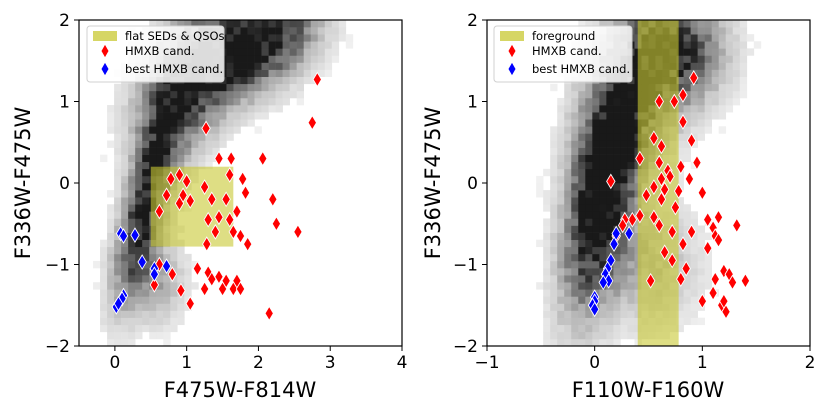 This screenshot has height=415, width=830. Describe the element at coordinates (567, 51) in the screenshot. I see `right-legend-hmxb-label: HMXB cand.` at that location.